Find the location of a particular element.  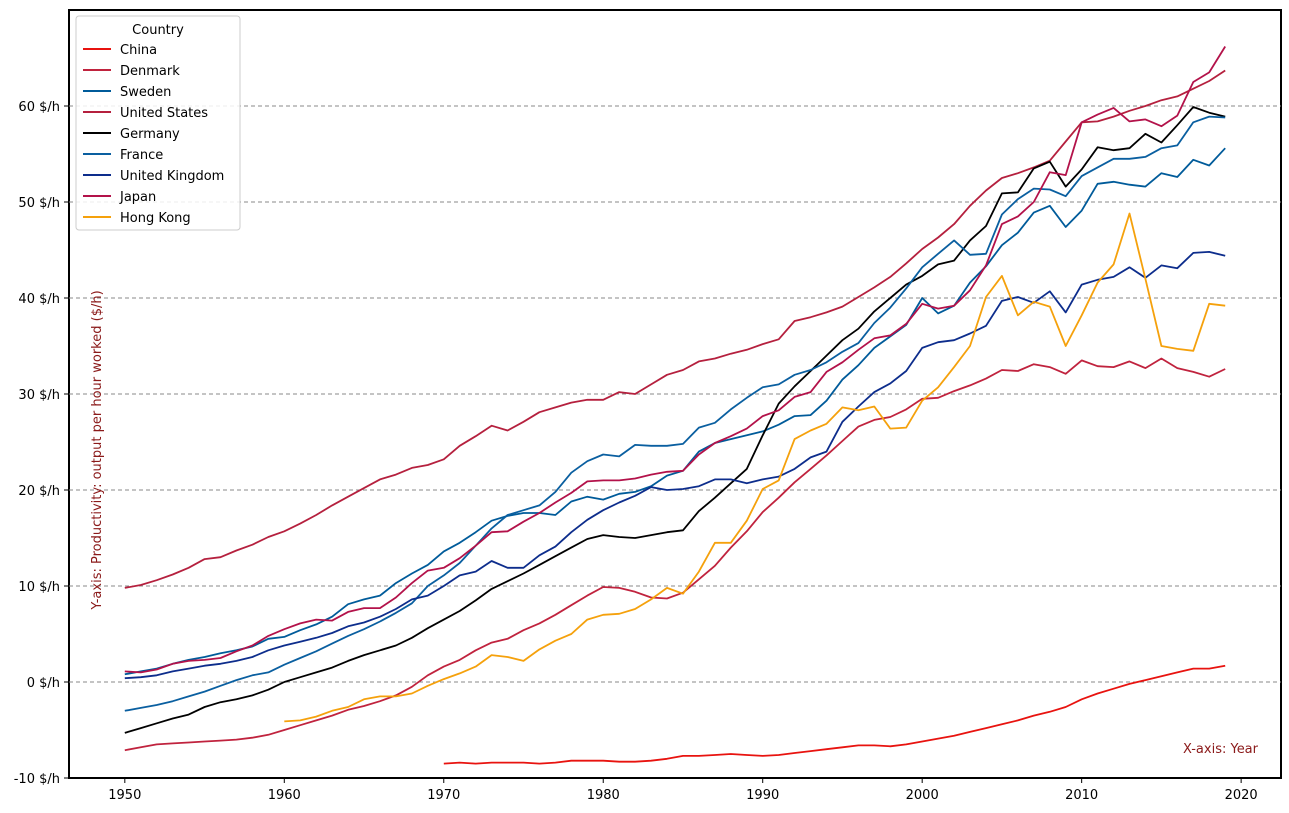

x-tick-label: 1970 is located at coordinates (443, 795).